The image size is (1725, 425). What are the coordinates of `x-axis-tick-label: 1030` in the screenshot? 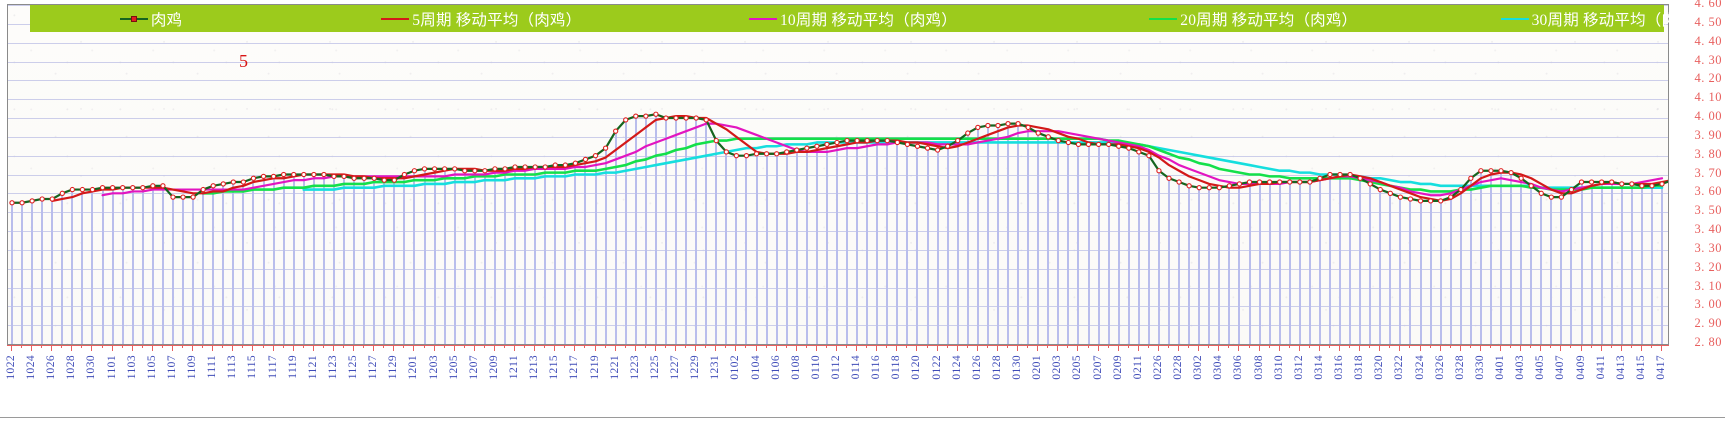 It's located at (91, 367).